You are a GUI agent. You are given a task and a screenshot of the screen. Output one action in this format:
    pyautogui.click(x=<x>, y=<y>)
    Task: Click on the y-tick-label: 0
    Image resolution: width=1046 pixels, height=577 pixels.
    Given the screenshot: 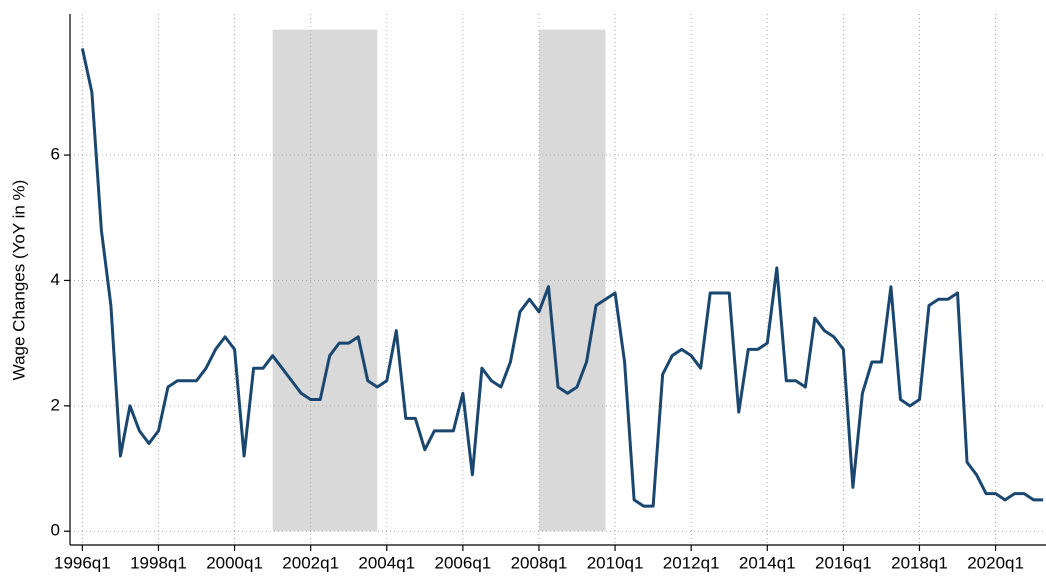 What is the action you would take?
    pyautogui.click(x=55, y=530)
    